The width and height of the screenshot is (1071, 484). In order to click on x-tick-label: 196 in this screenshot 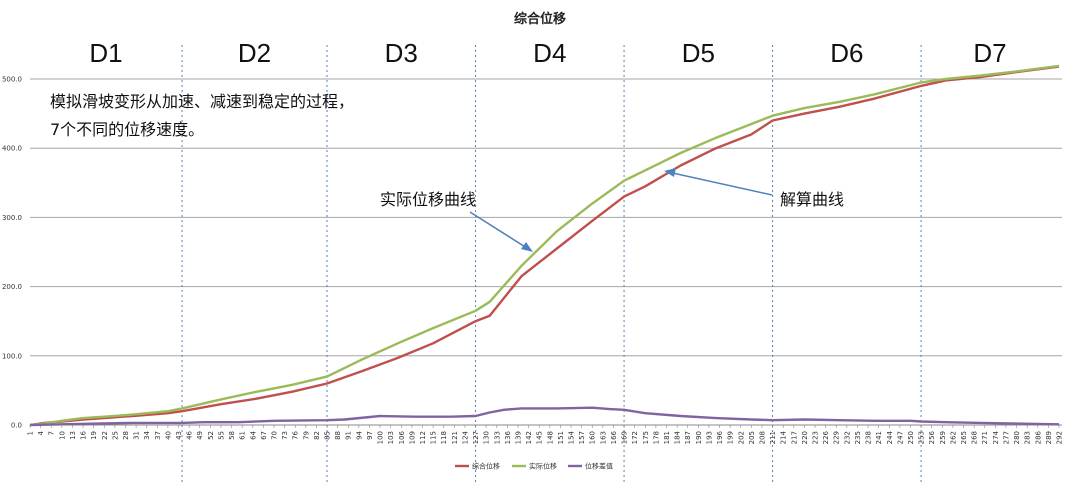, I will do `click(720, 437)`.